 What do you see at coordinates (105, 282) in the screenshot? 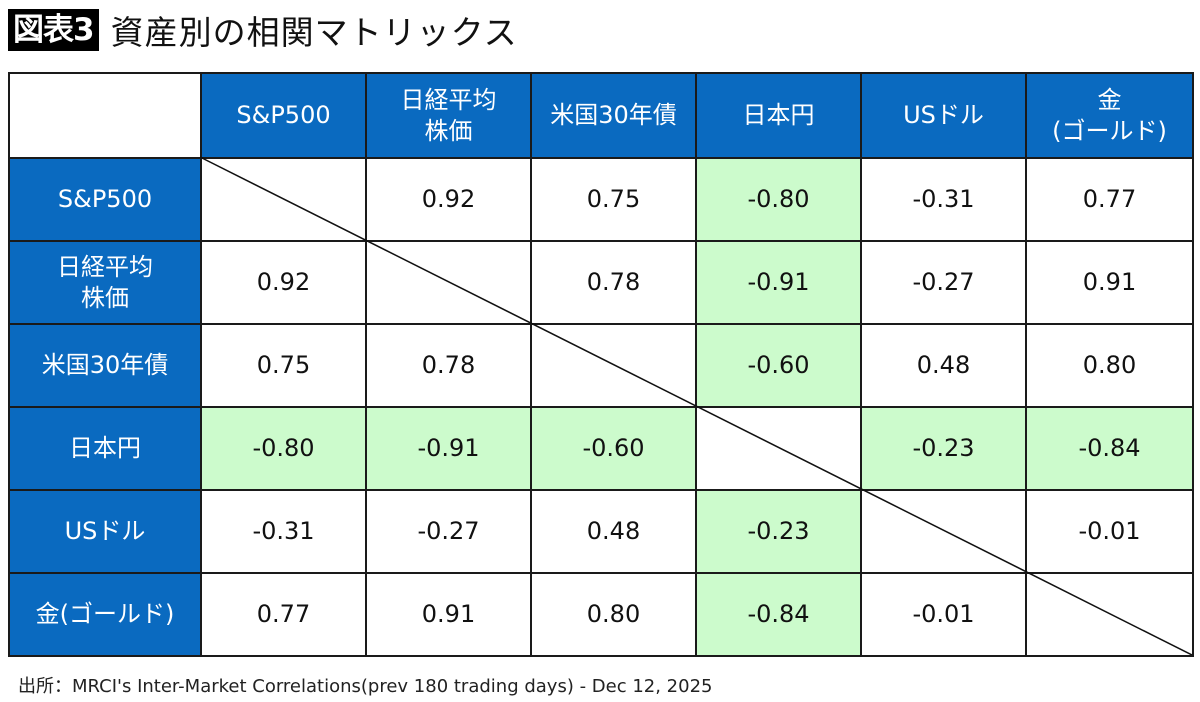
I see `row-header: 日経平均 株価` at bounding box center [105, 282].